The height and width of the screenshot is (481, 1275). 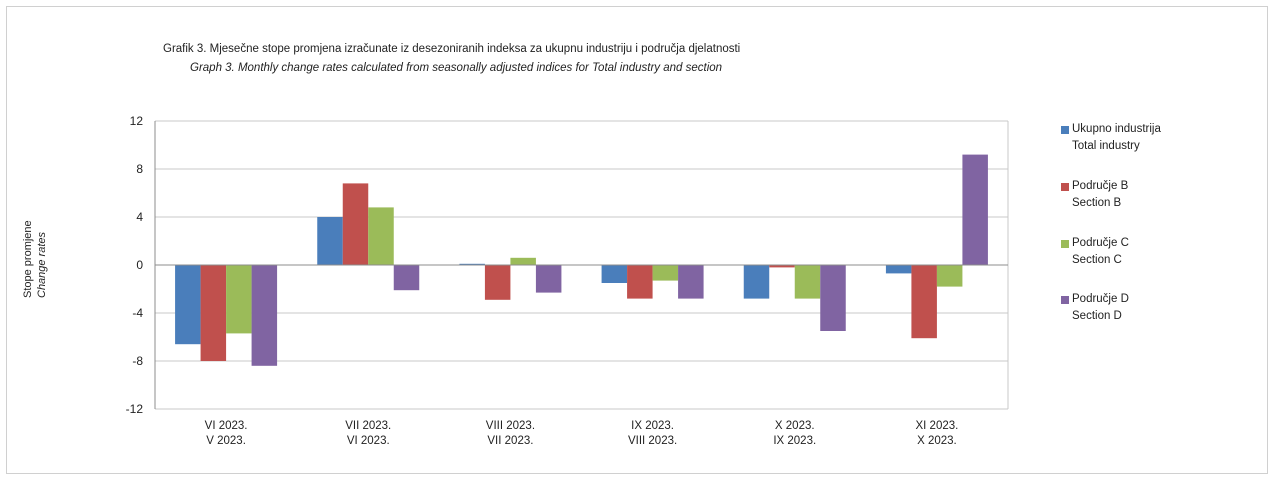 What do you see at coordinates (1106, 146) in the screenshot?
I see `legend-label: Total industry` at bounding box center [1106, 146].